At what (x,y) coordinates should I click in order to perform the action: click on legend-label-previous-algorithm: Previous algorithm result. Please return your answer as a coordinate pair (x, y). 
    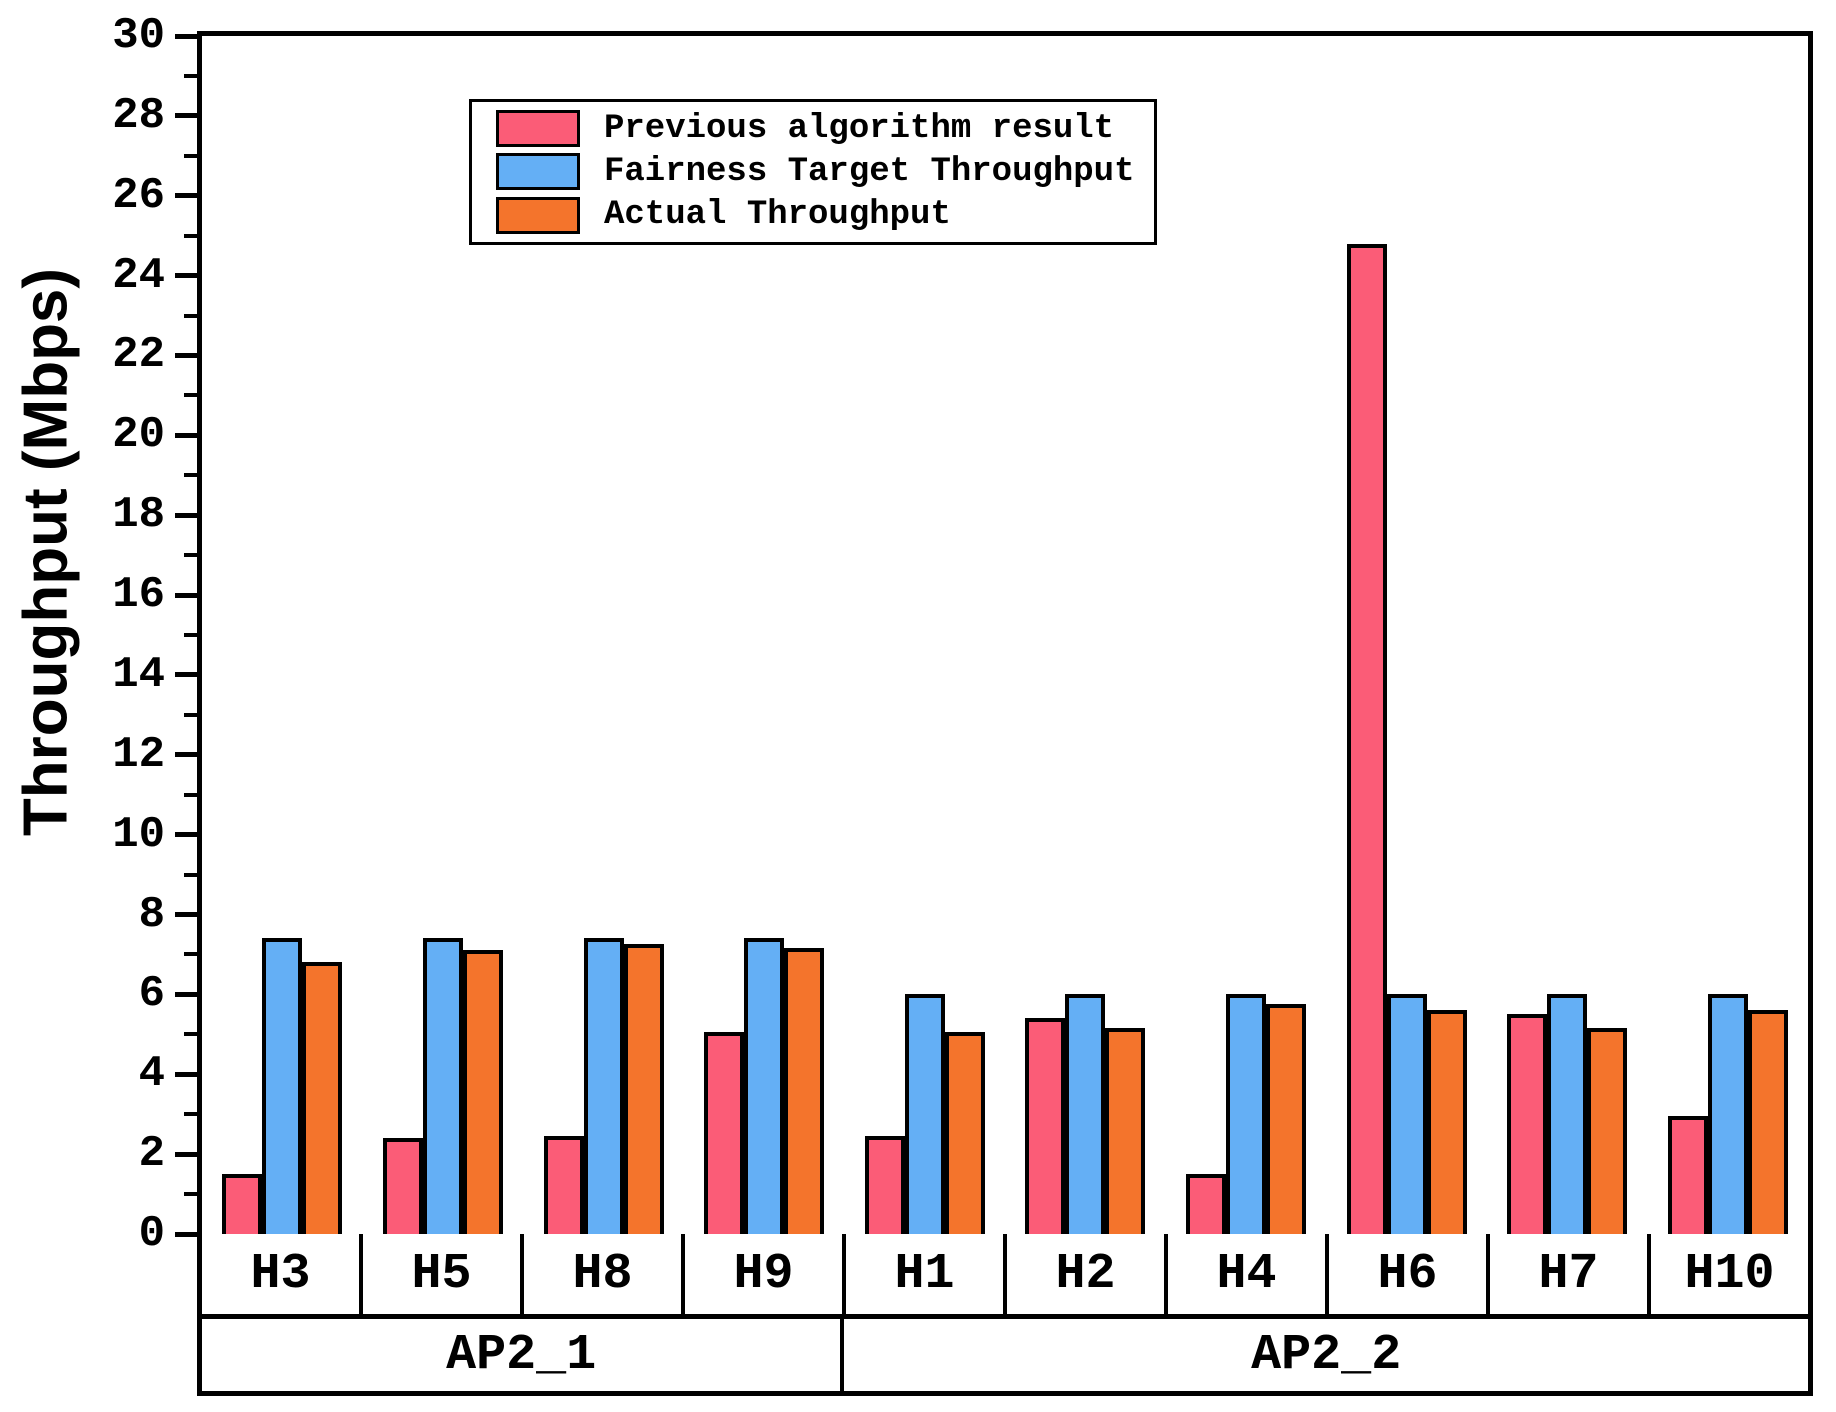
    Looking at the image, I should click on (859, 128).